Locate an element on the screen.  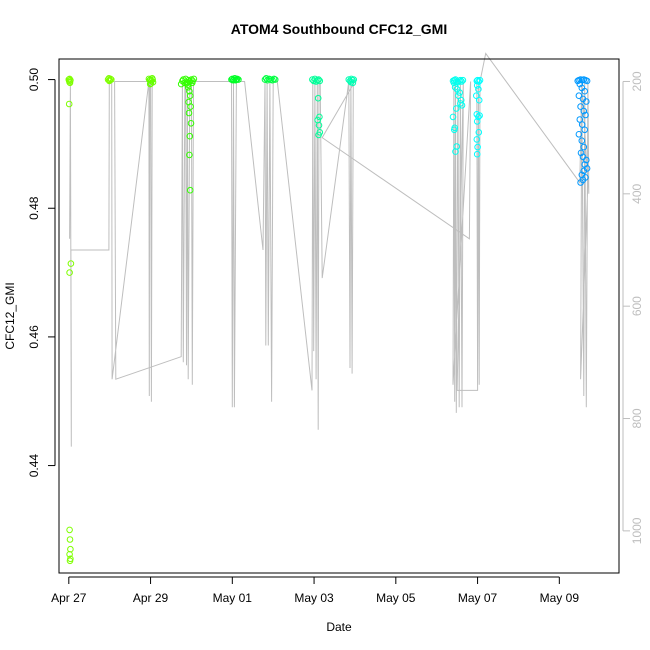
y2-tick-label: 200 is located at coordinates (637, 81).